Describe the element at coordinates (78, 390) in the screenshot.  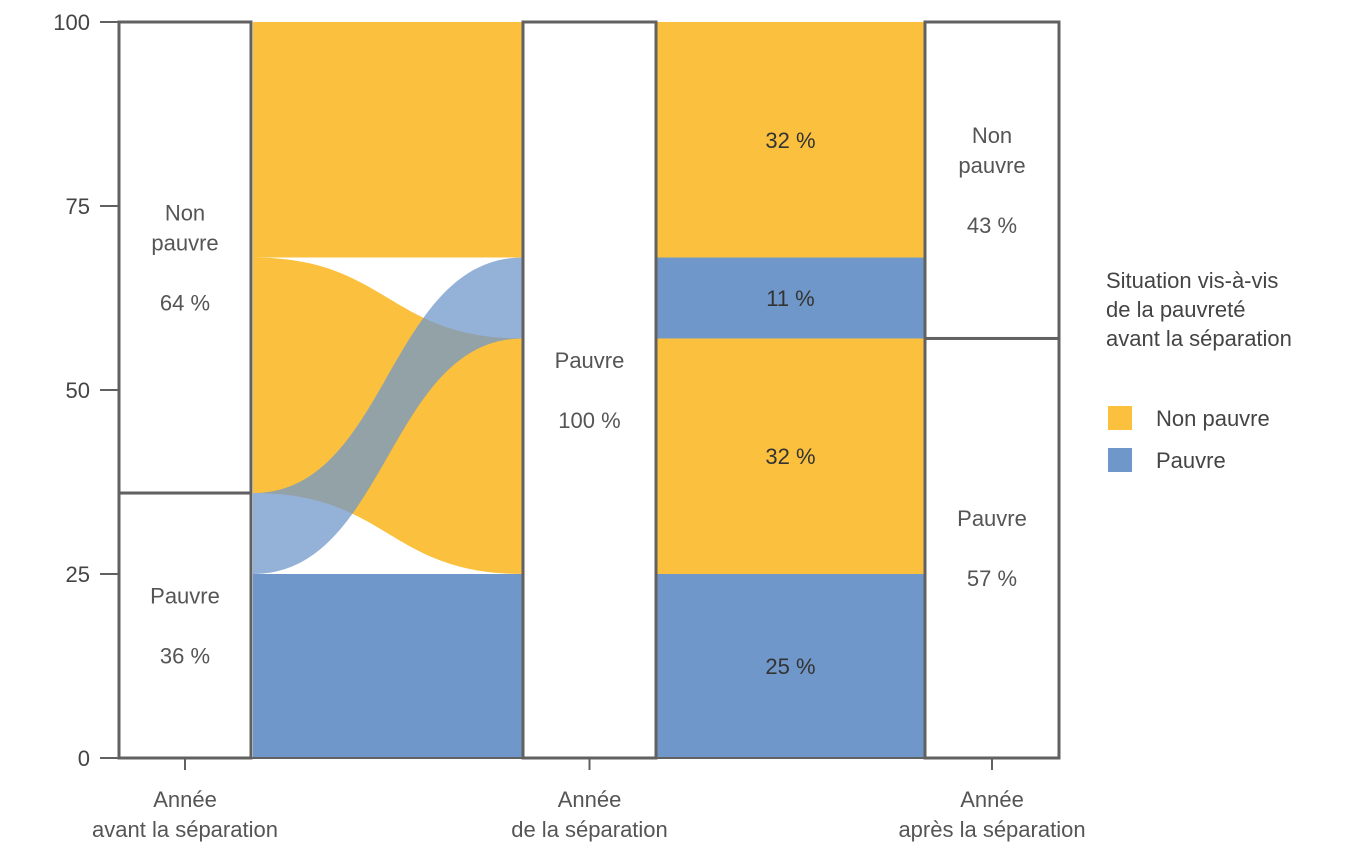
I see `y-tick-label-50: 50` at that location.